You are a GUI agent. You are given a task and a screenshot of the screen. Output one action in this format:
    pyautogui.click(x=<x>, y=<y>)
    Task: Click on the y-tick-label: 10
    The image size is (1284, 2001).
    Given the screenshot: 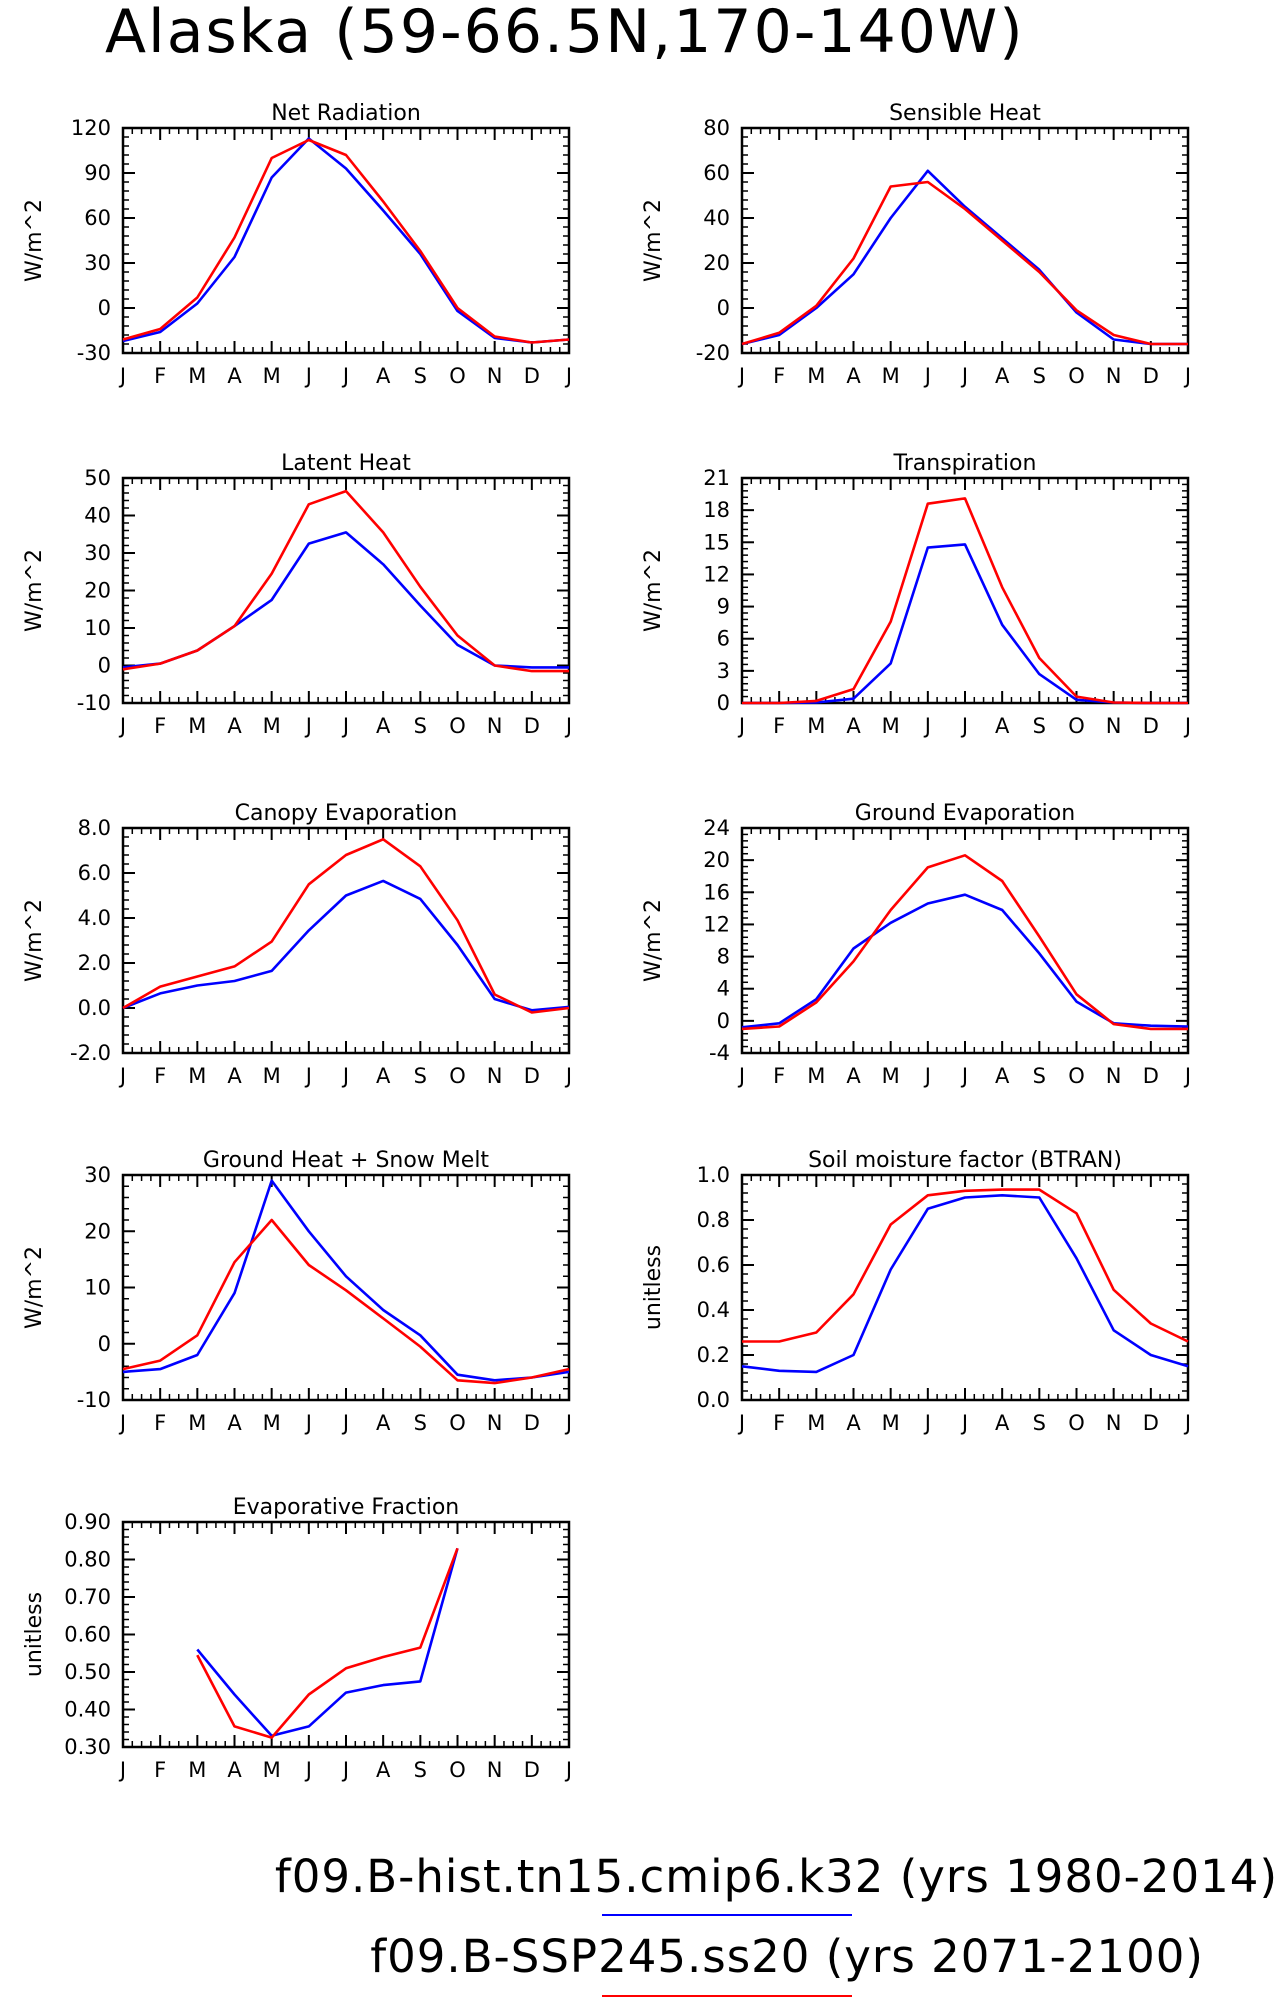 What is the action you would take?
    pyautogui.click(x=97, y=1288)
    